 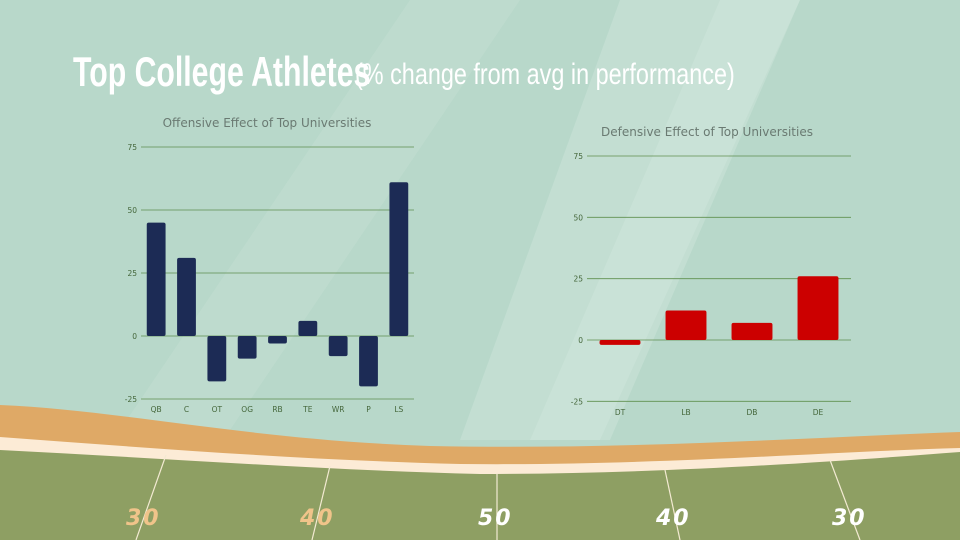 I want to click on x-tick-label: LB, so click(x=685, y=412).